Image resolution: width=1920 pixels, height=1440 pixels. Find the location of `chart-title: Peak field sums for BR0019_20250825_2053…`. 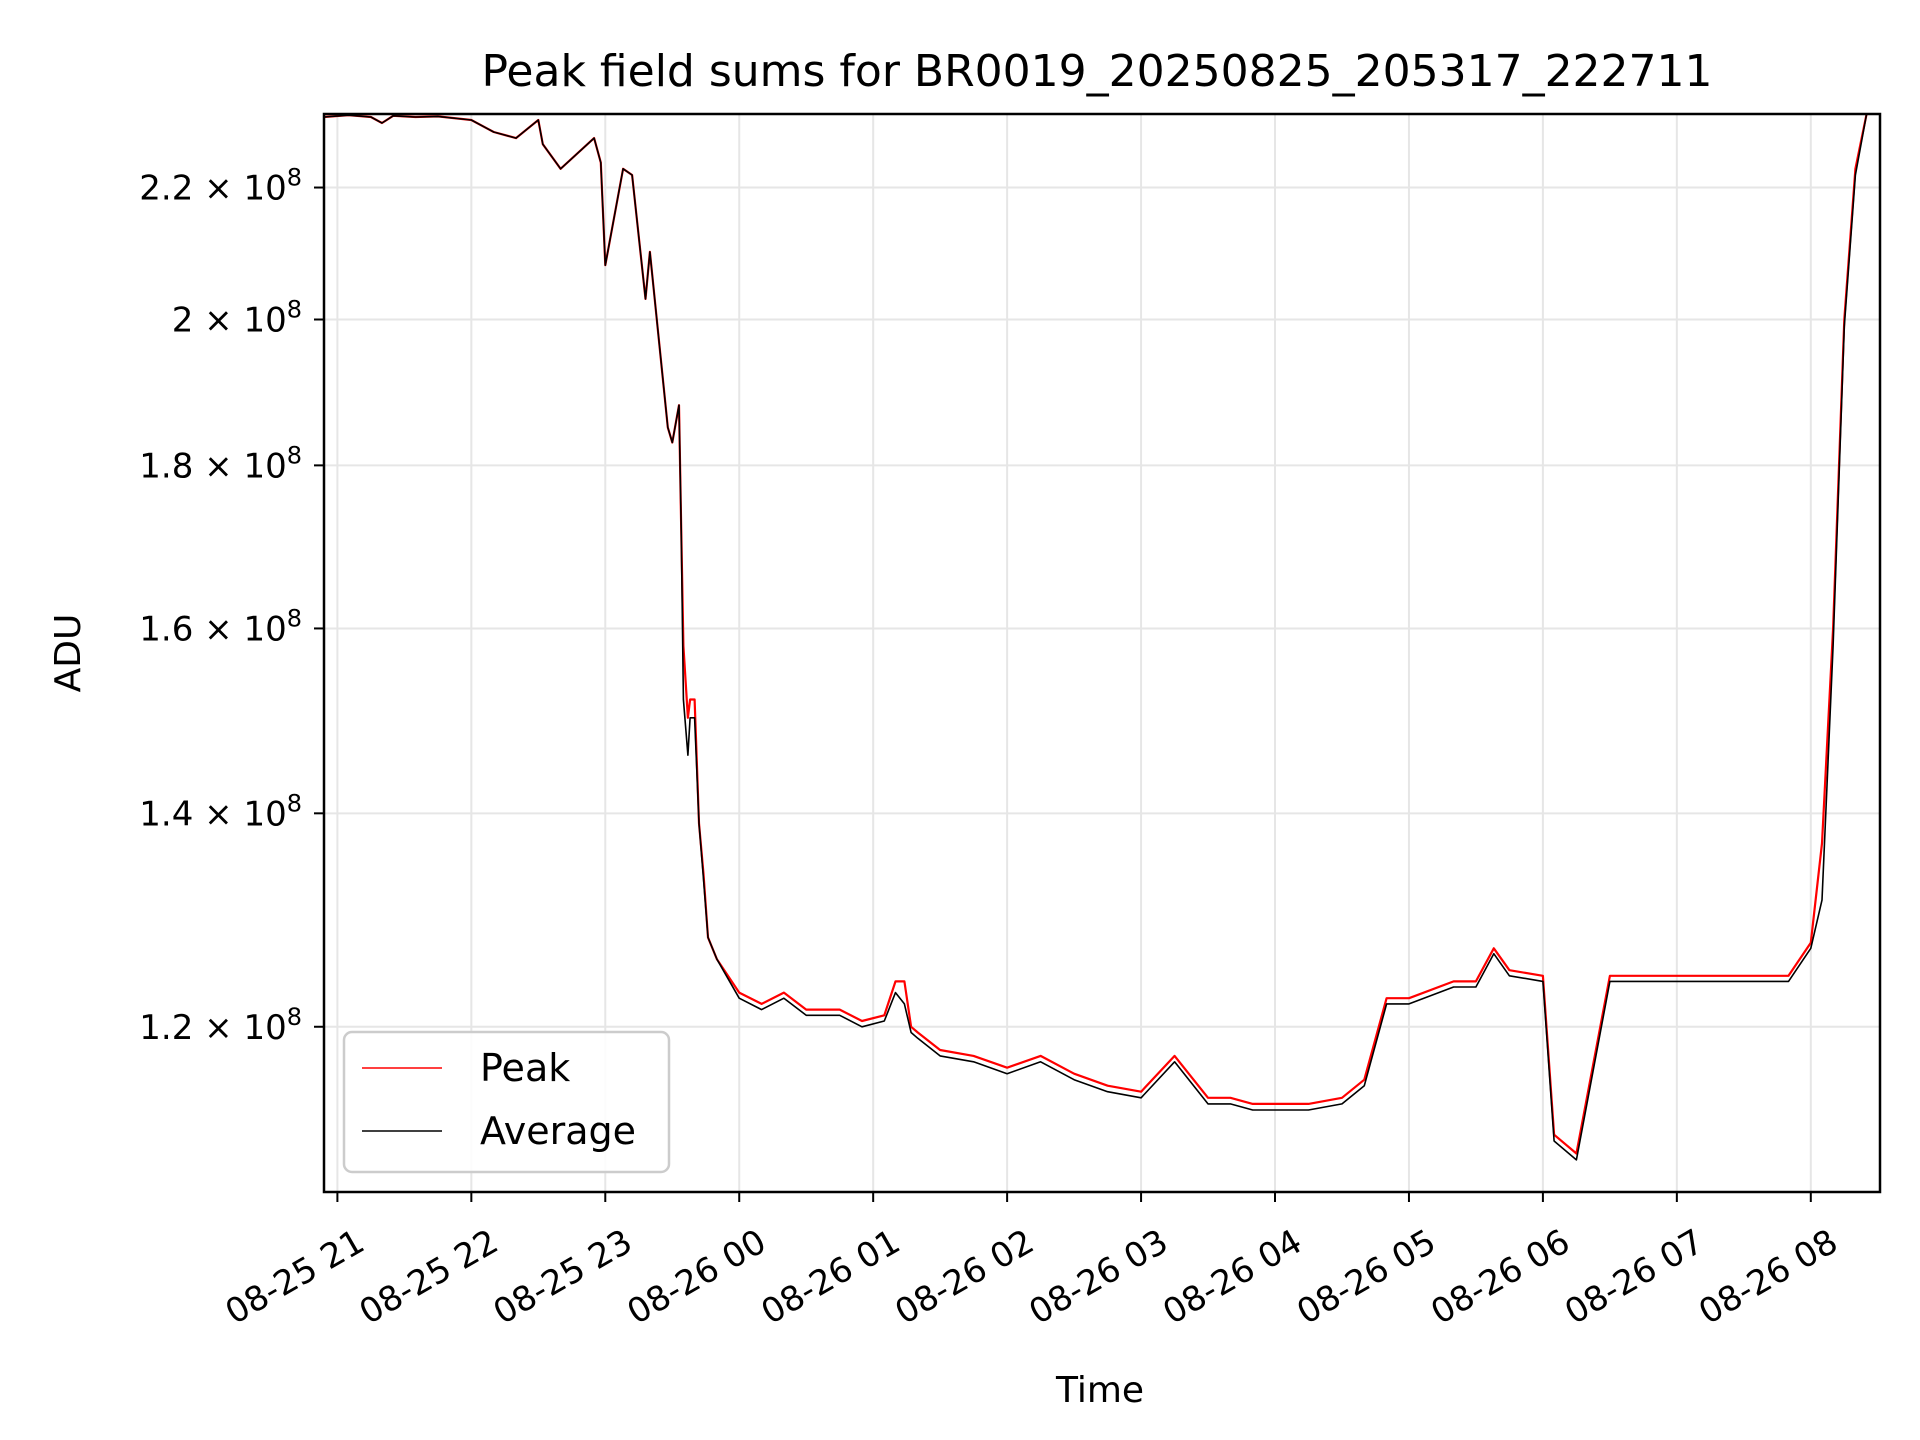

chart-title: Peak field sums for BR0019_20250825_2053… is located at coordinates (1096, 71).